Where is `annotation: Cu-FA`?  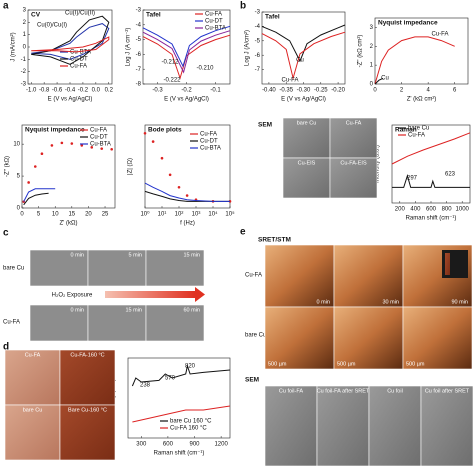
annotation: Cu-FA is located at coordinates (289, 81).